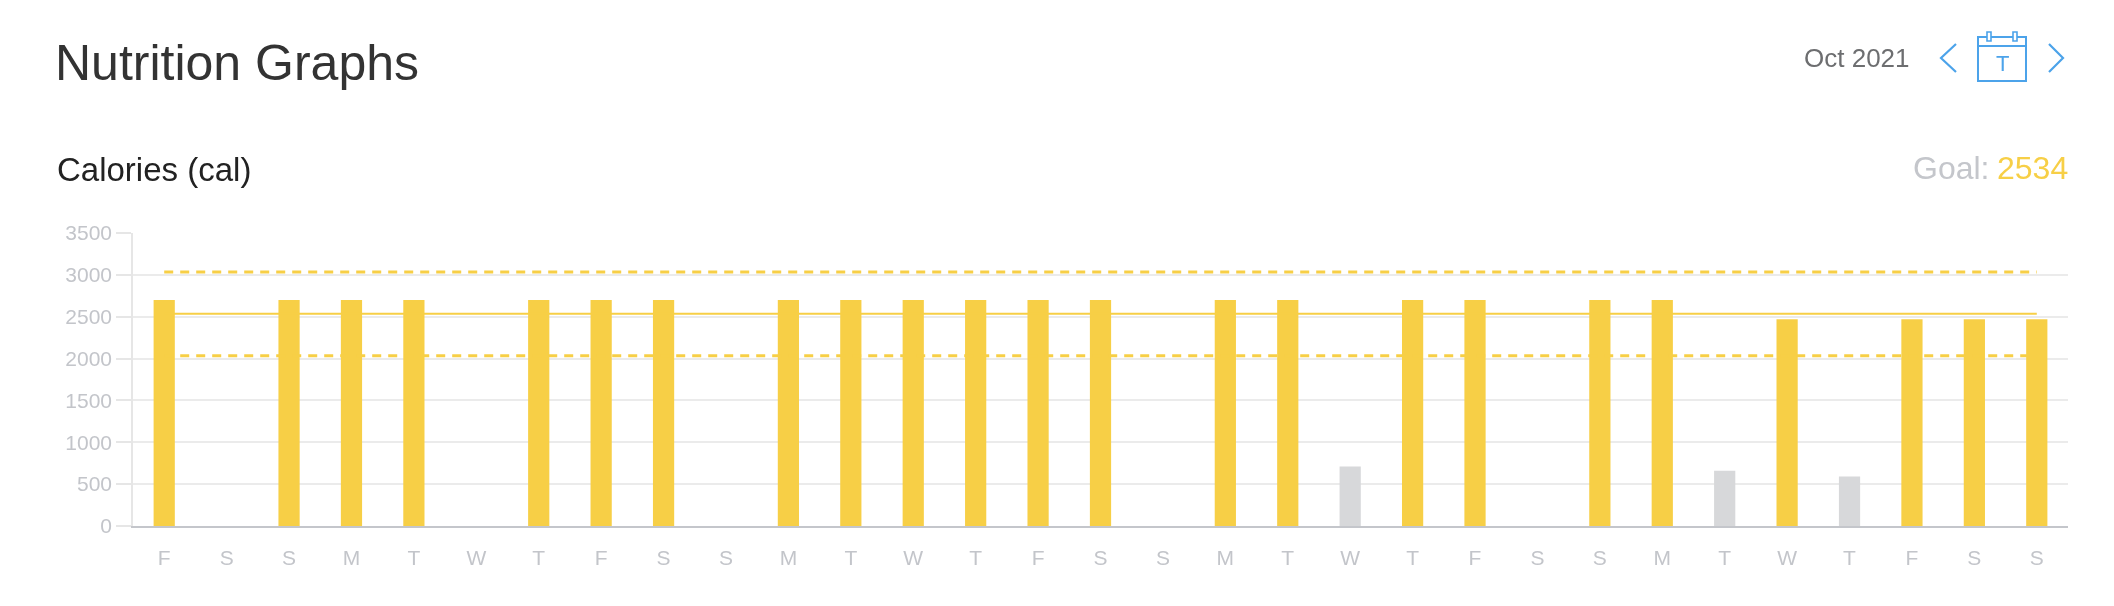 The width and height of the screenshot is (2114, 606). I want to click on text: Oct 2021, so click(1857, 58).